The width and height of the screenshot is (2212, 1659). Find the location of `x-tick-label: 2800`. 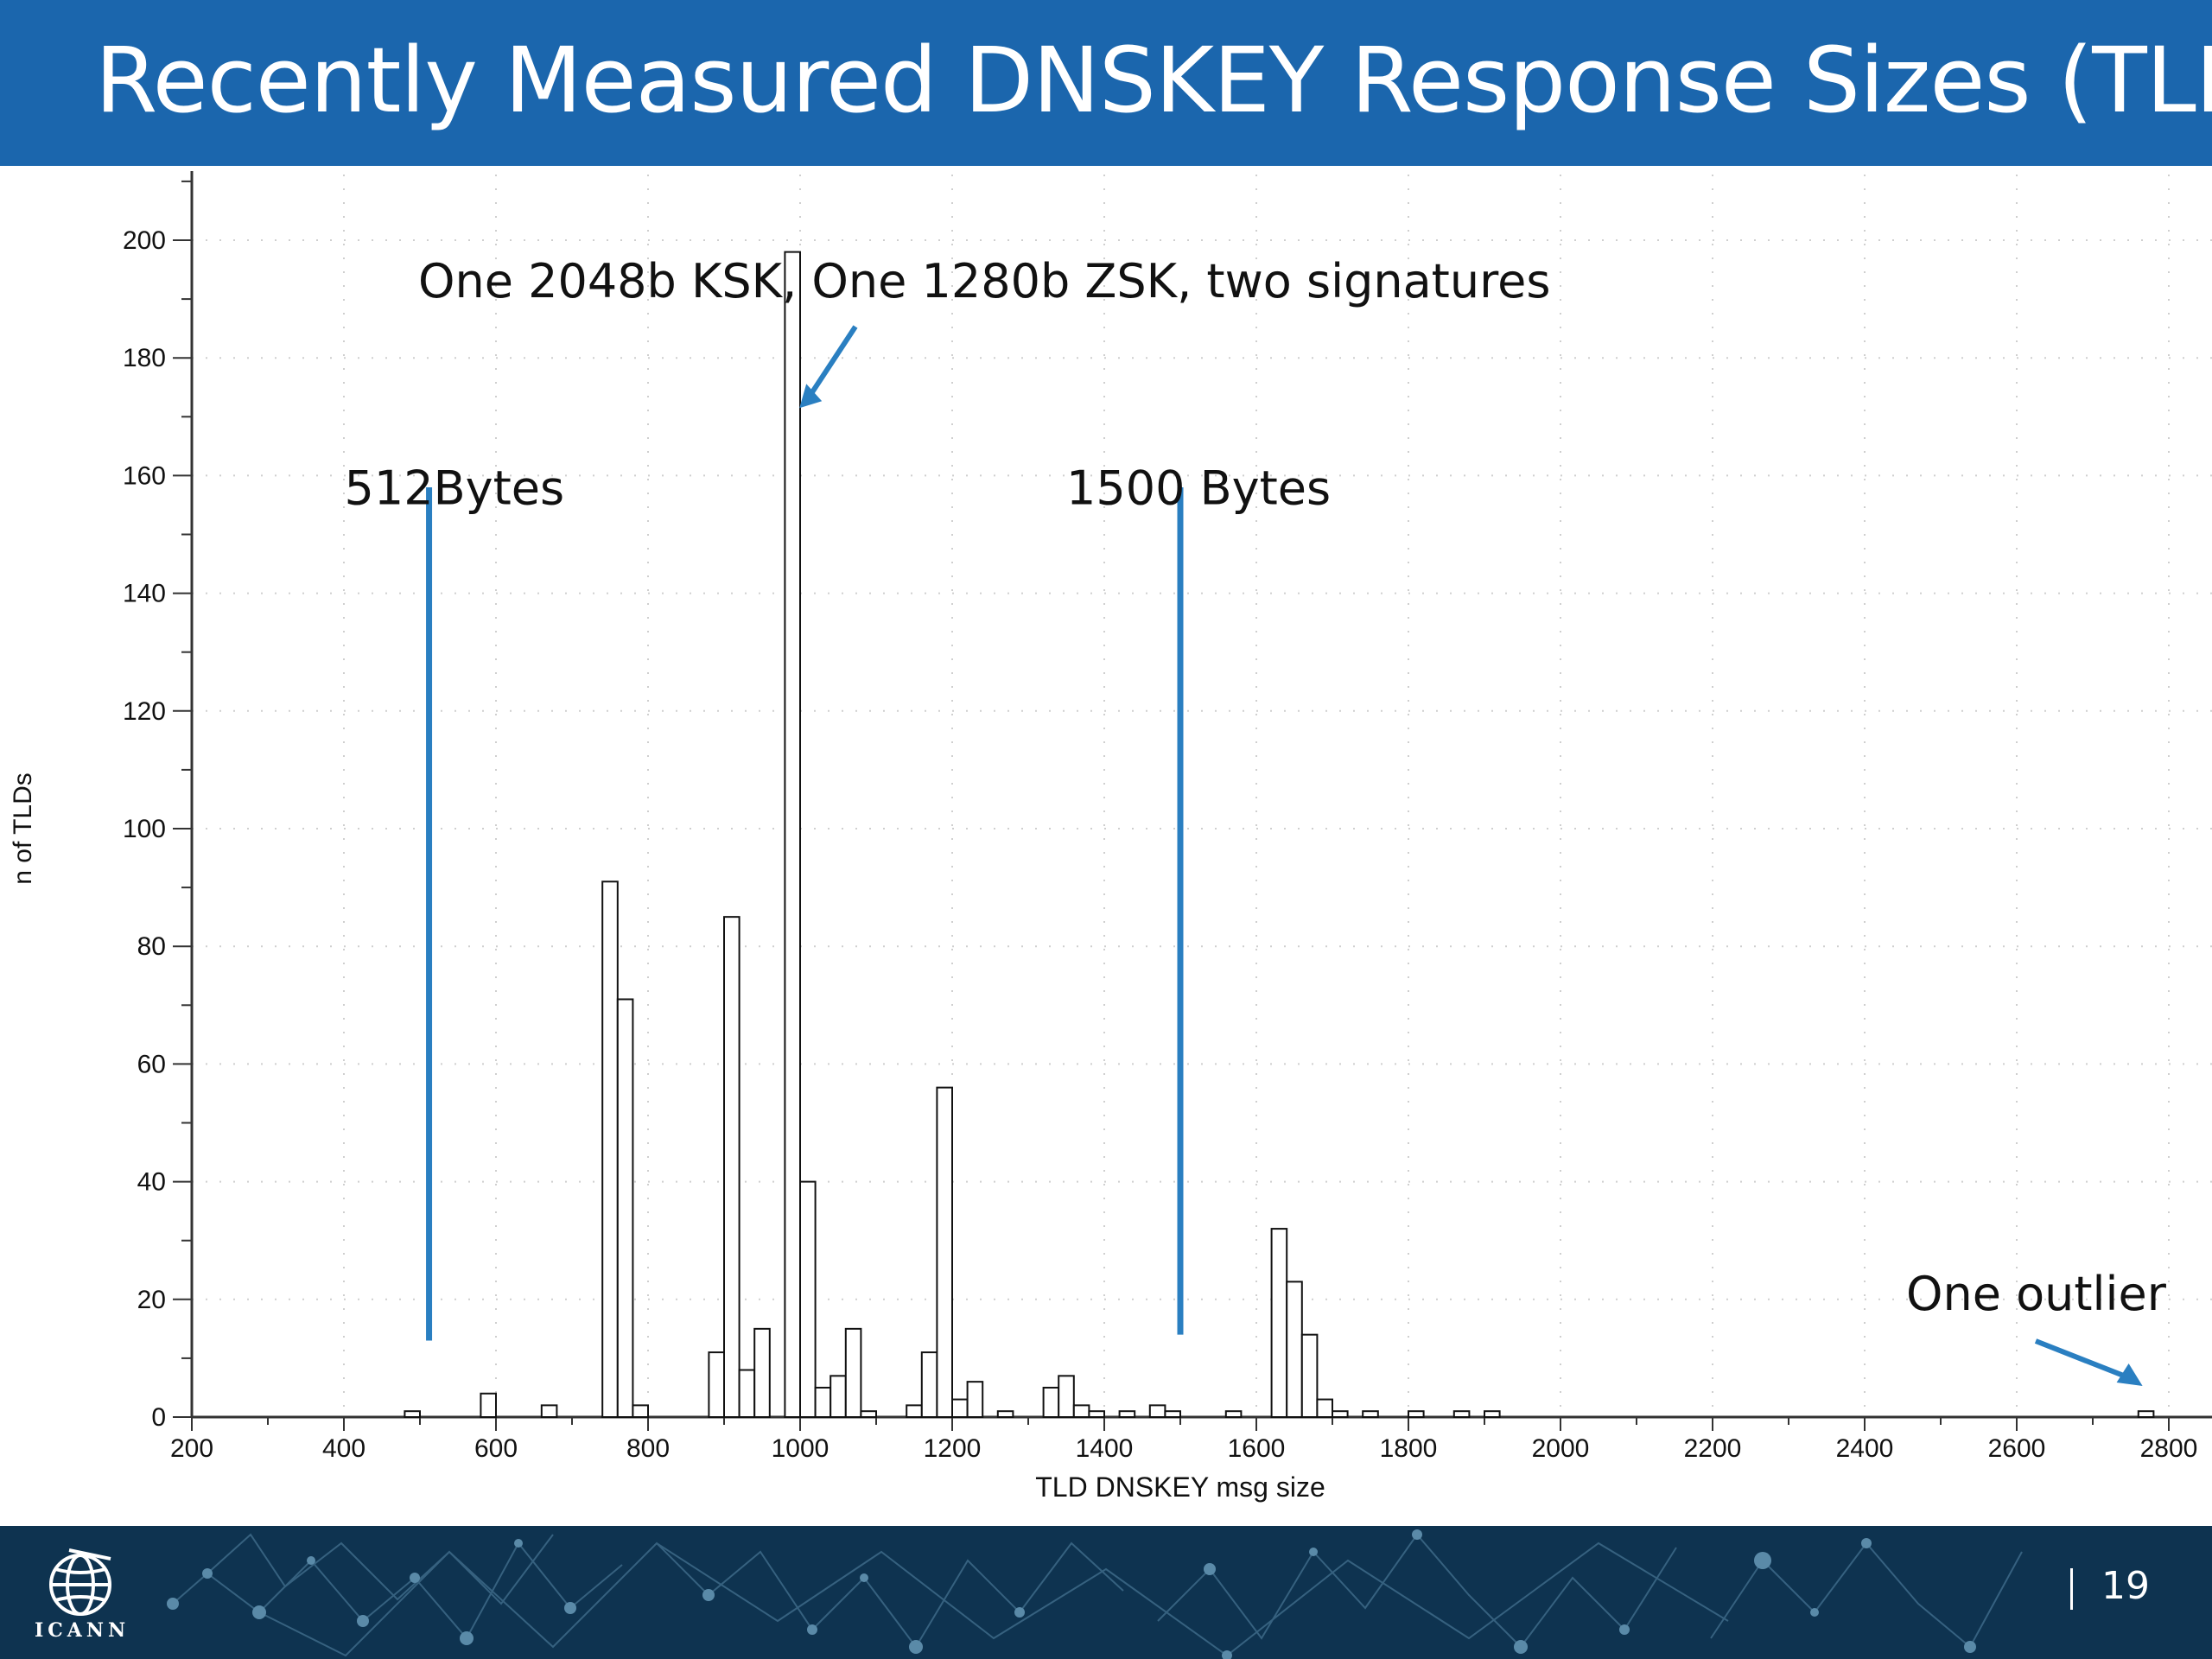

x-tick-label: 2800 is located at coordinates (2169, 1448).